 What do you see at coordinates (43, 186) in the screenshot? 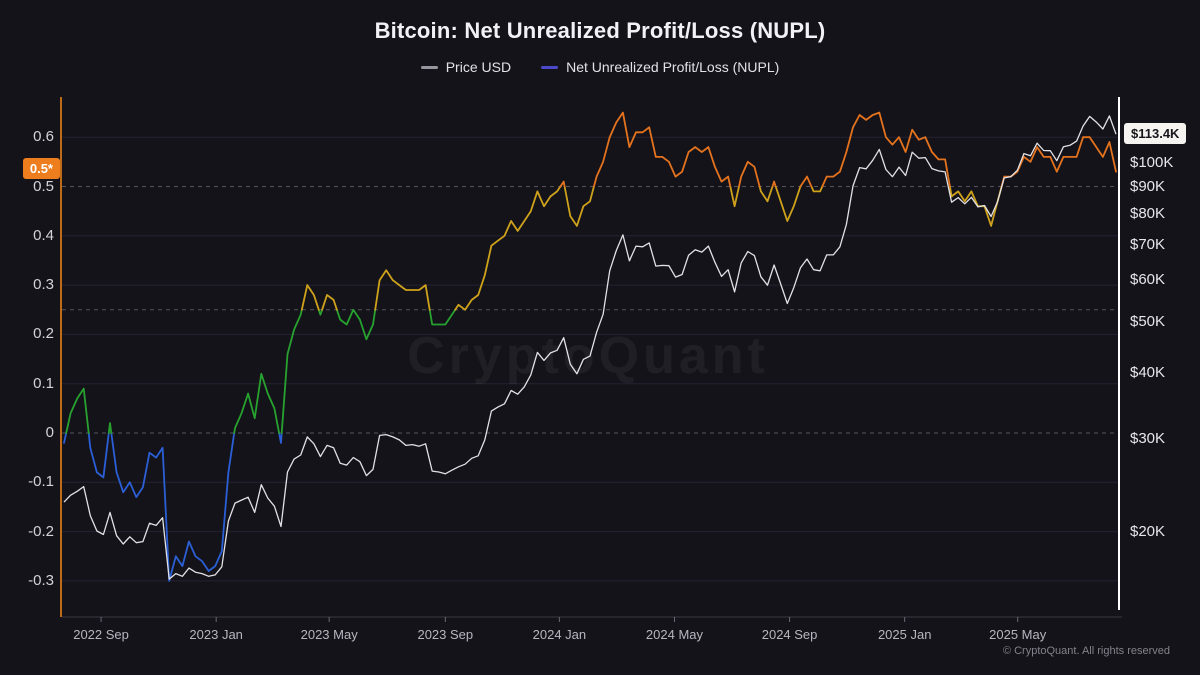
I see `y-axis-left-label: 0.5` at bounding box center [43, 186].